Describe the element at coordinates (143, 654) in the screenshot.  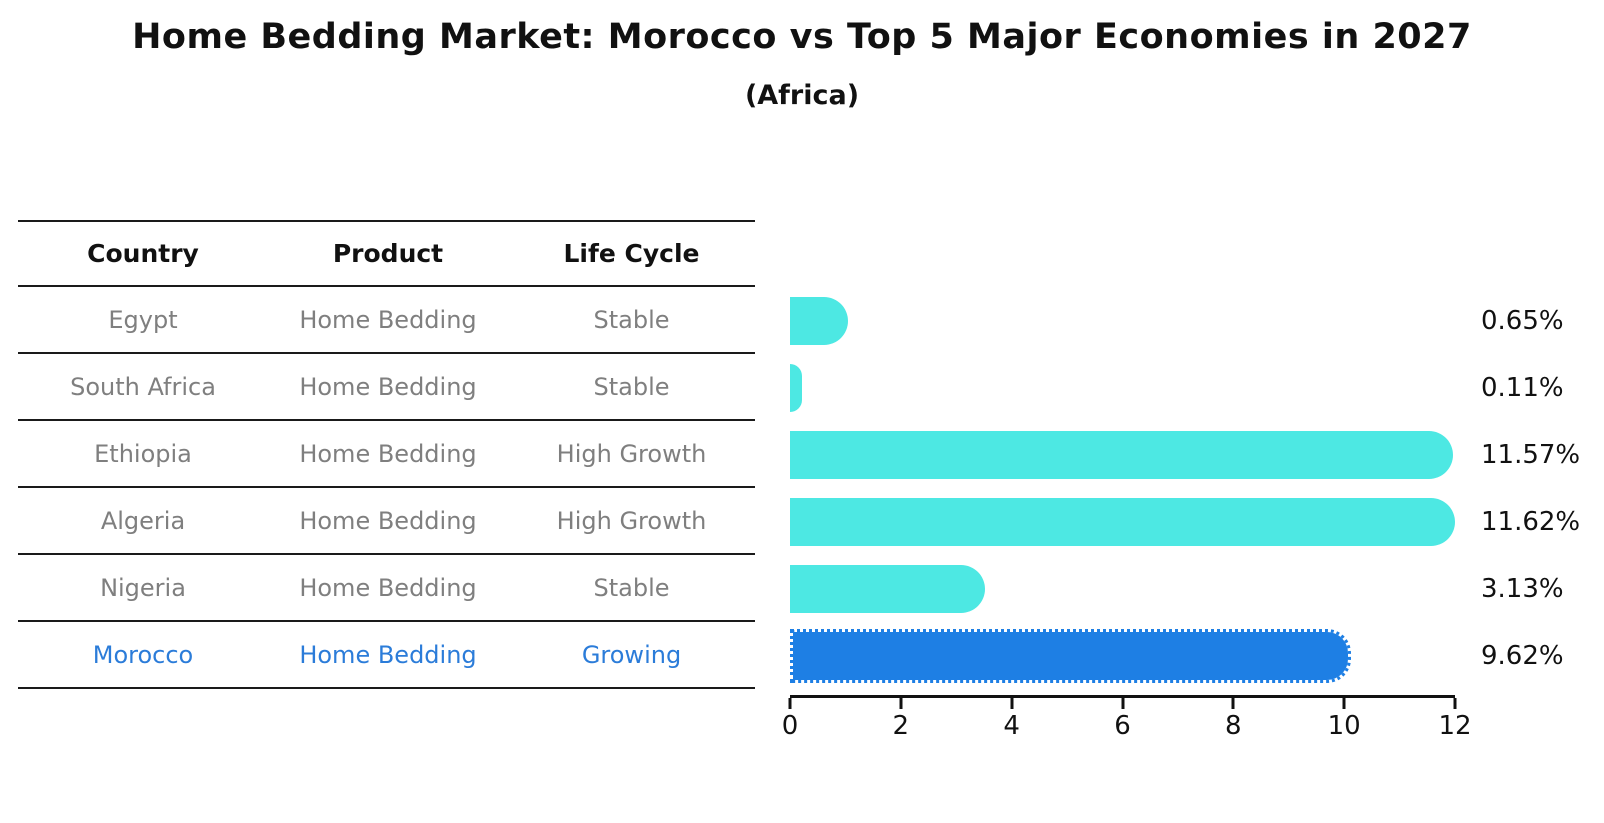
I see `country-cell: Morocco` at that location.